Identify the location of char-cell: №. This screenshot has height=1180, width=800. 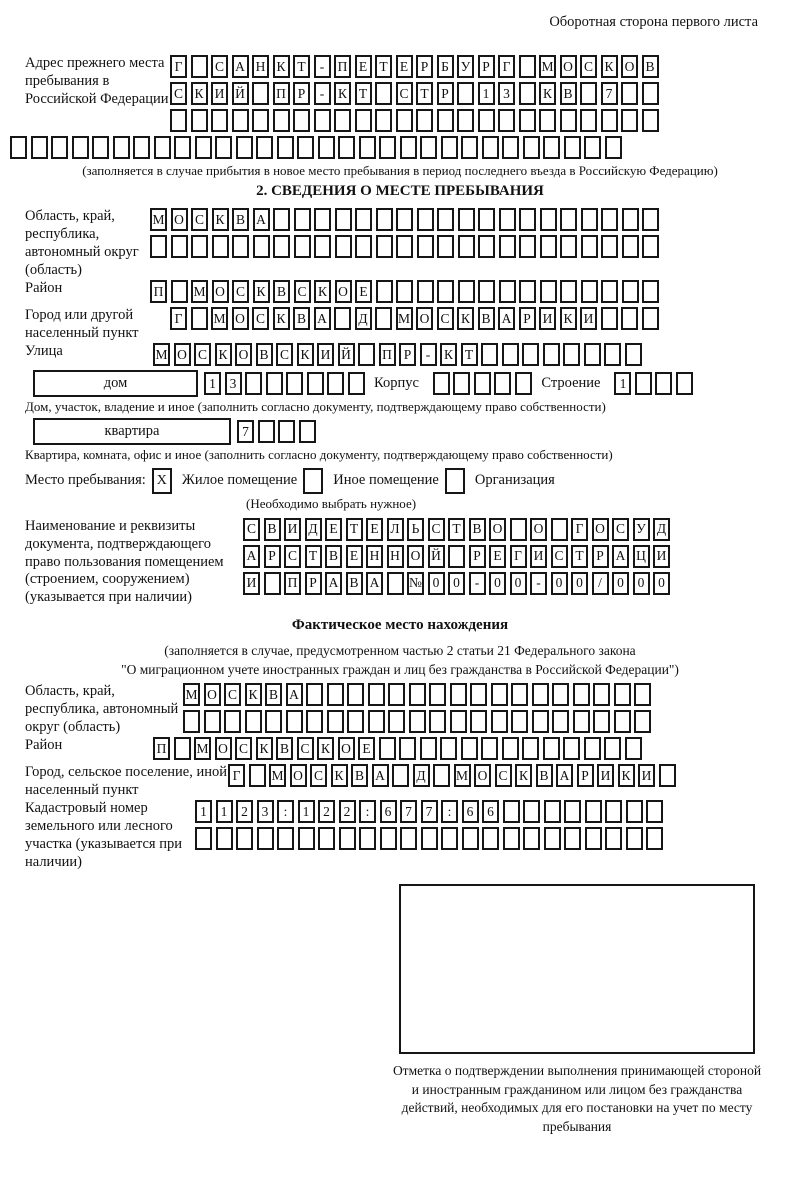
(415, 583).